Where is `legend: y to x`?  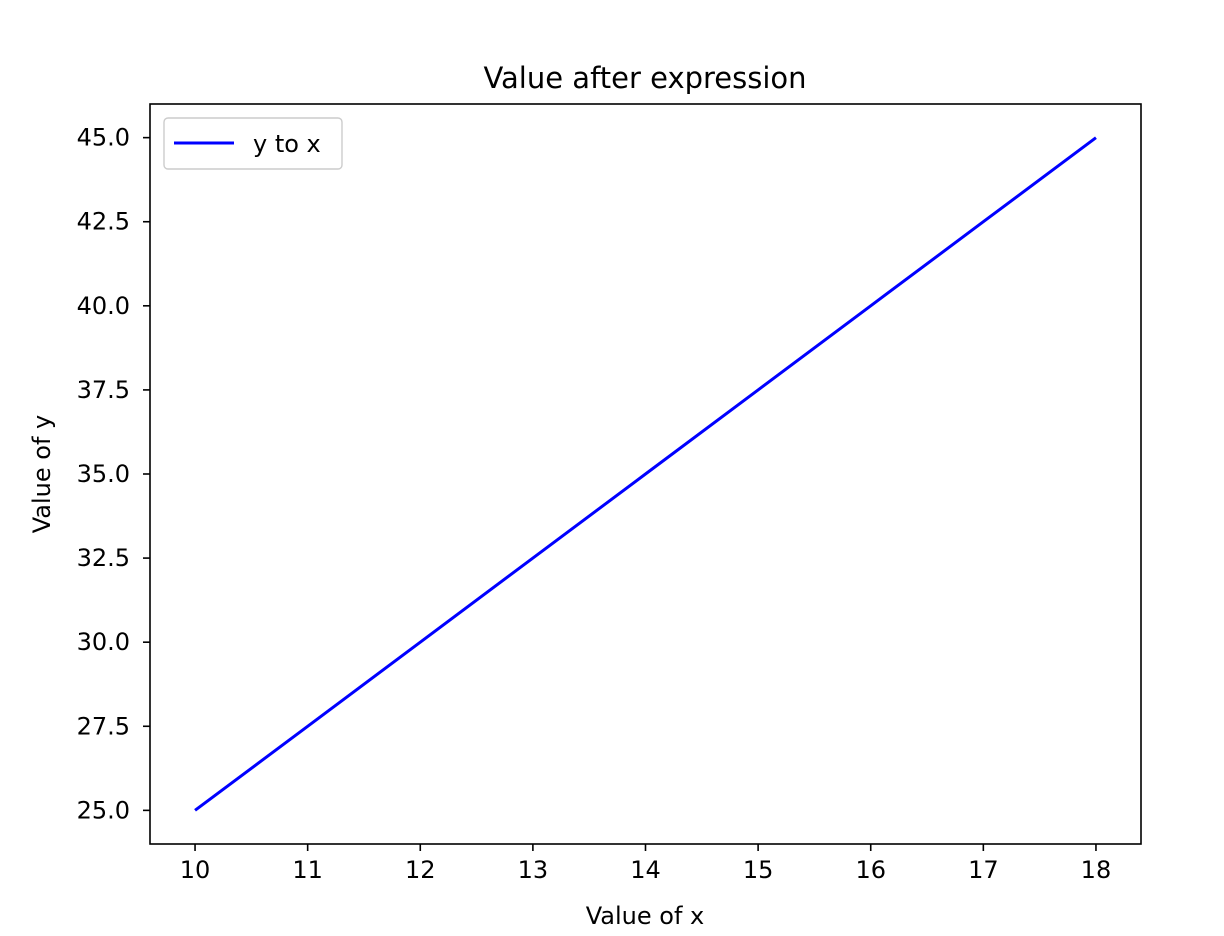 legend: y to x is located at coordinates (253, 143).